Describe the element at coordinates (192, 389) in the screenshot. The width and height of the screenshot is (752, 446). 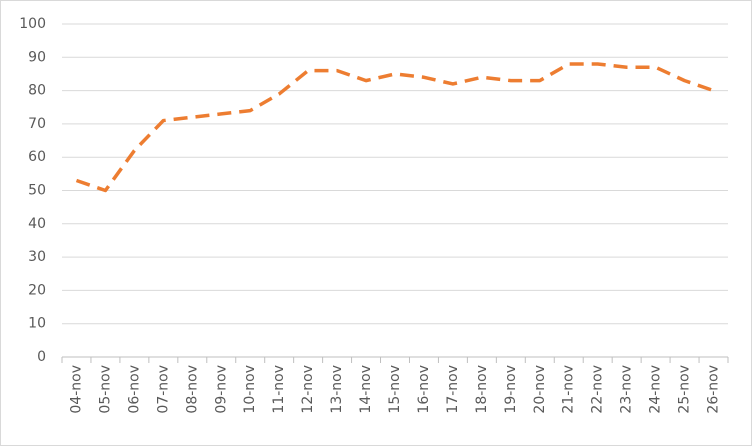
I see `x-tick-label: 08-nov` at that location.